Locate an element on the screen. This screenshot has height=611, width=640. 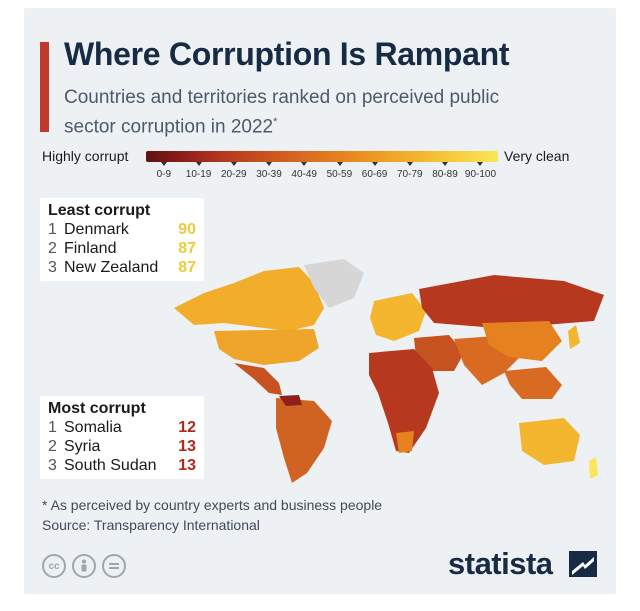
legend-low-label: Highly corrupt is located at coordinates (85, 156).